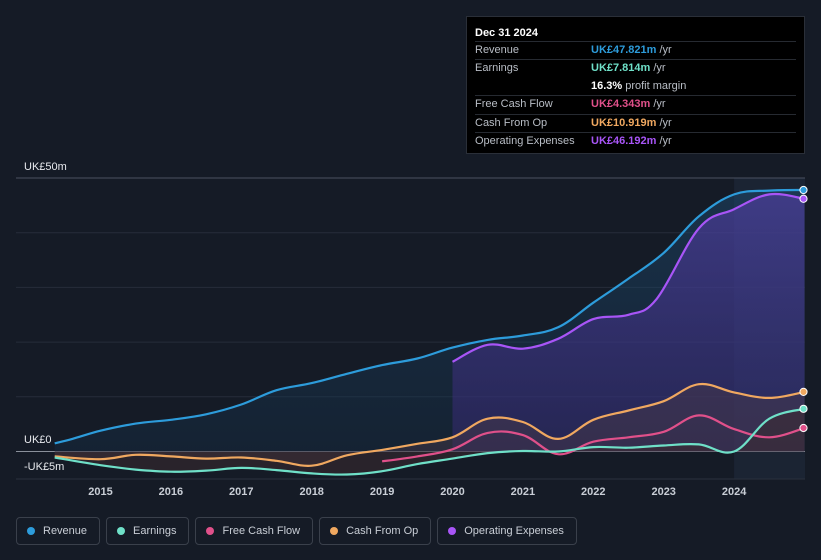 This screenshot has width=821, height=560. Describe the element at coordinates (506, 33) in the screenshot. I see `tooltip-date: Dec 31 2024` at that location.